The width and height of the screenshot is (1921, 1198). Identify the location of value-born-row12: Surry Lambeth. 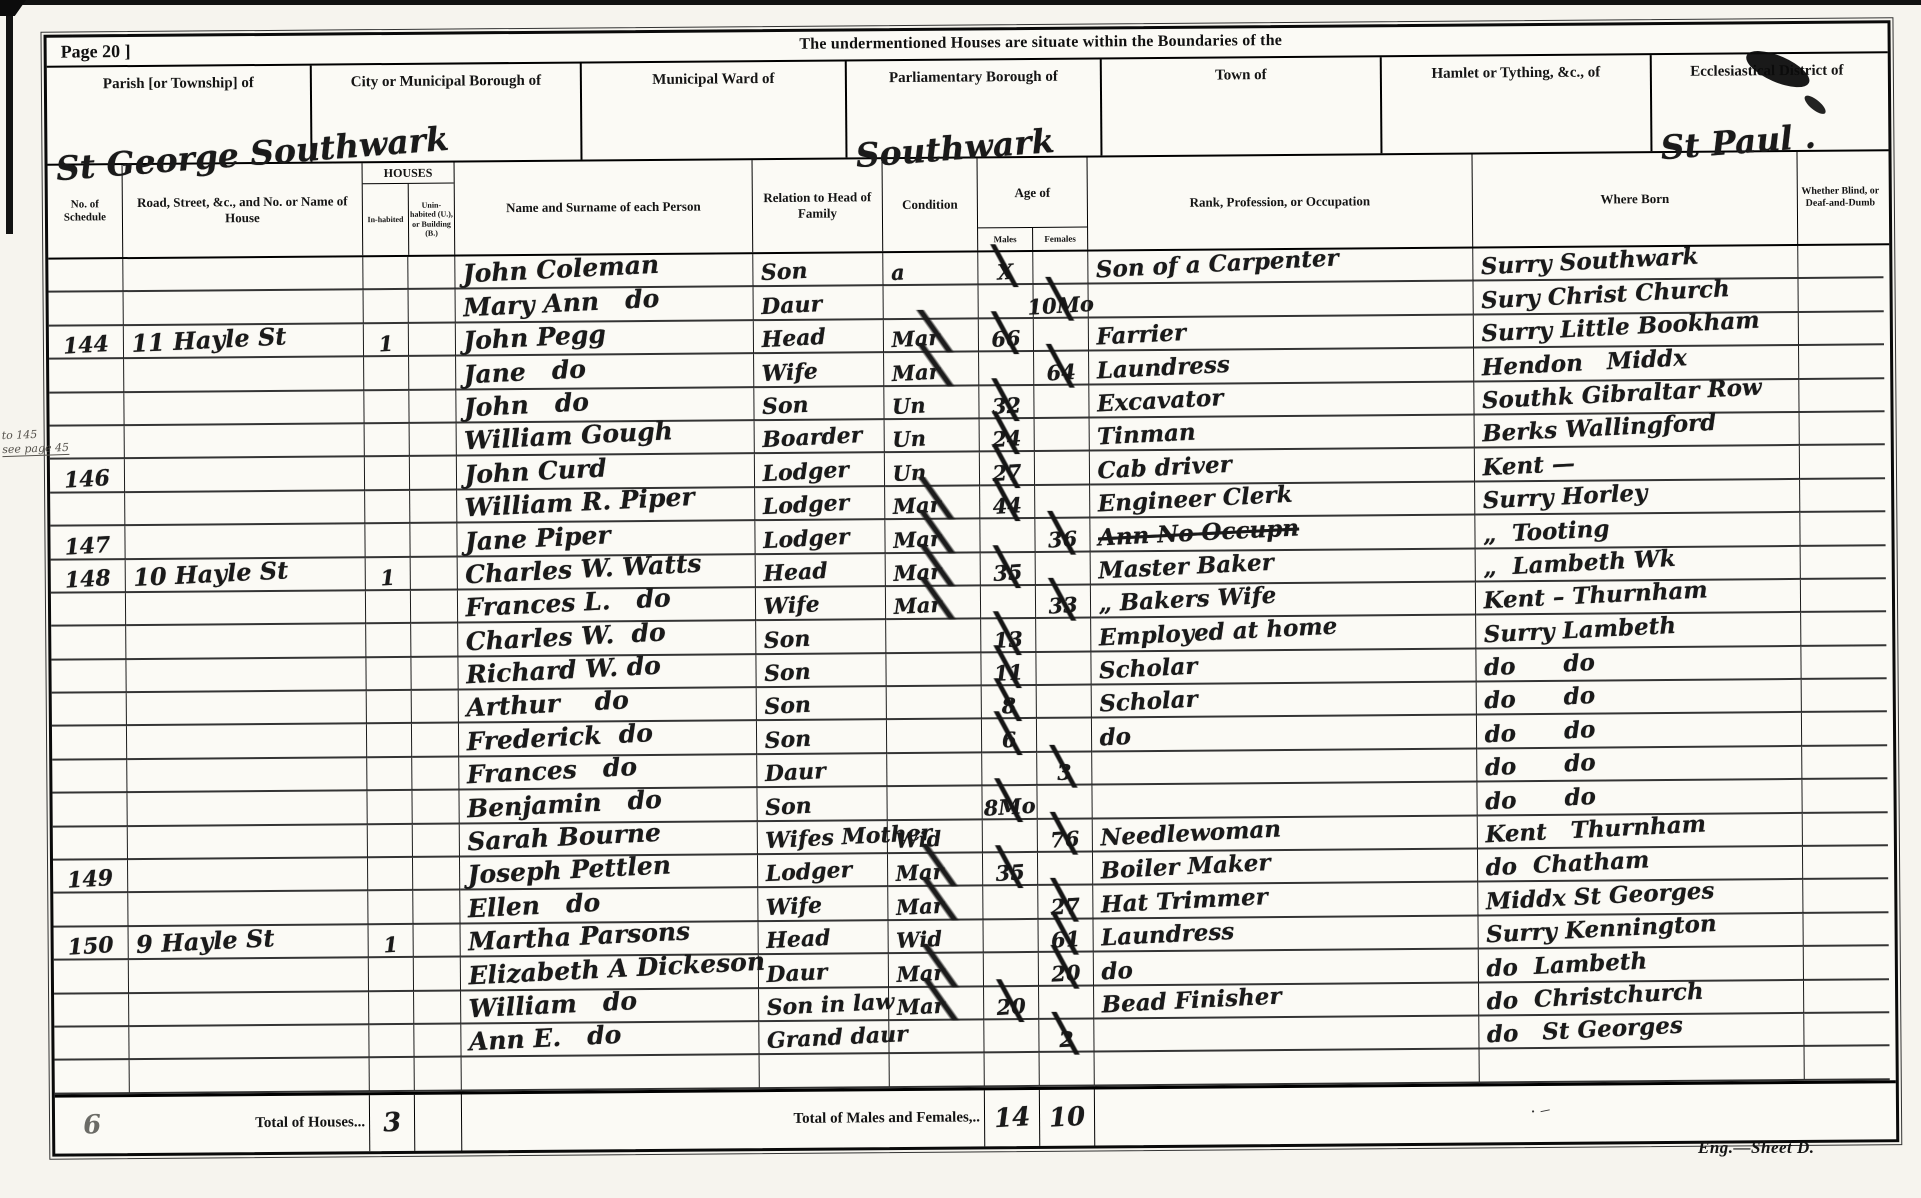
(1580, 630).